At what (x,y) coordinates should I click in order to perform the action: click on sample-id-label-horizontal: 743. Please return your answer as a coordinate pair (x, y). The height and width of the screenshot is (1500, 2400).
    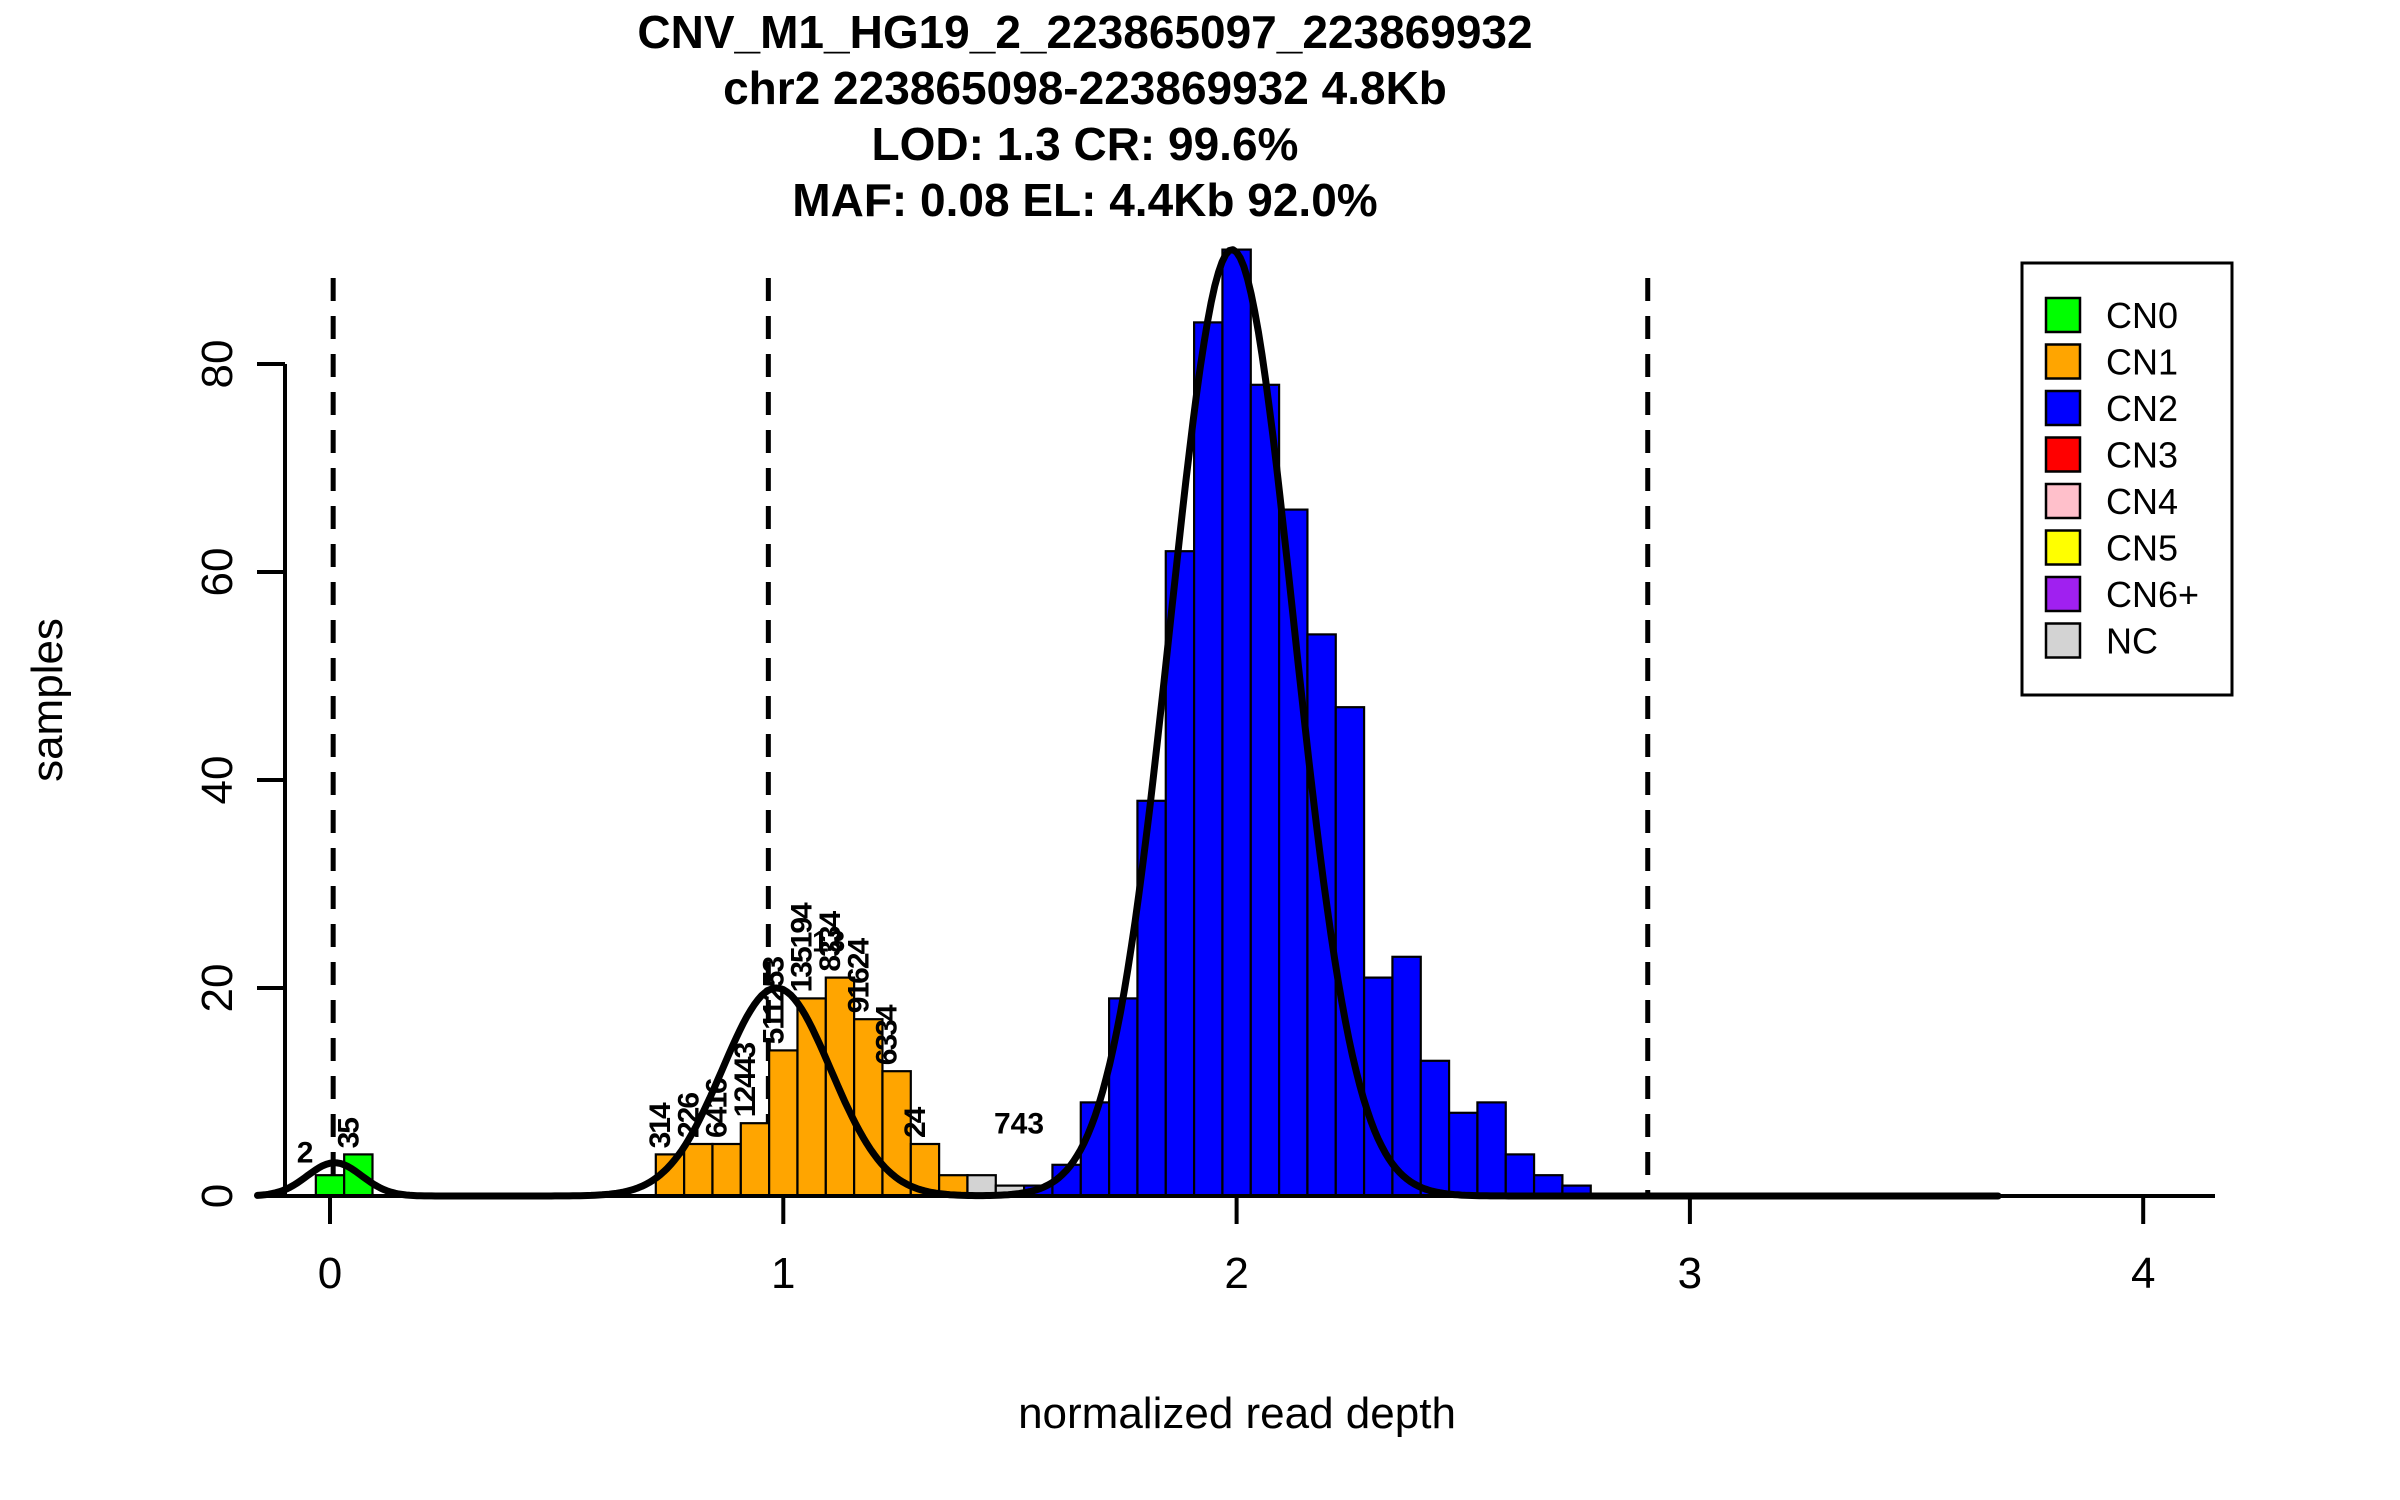
    Looking at the image, I should click on (1019, 1124).